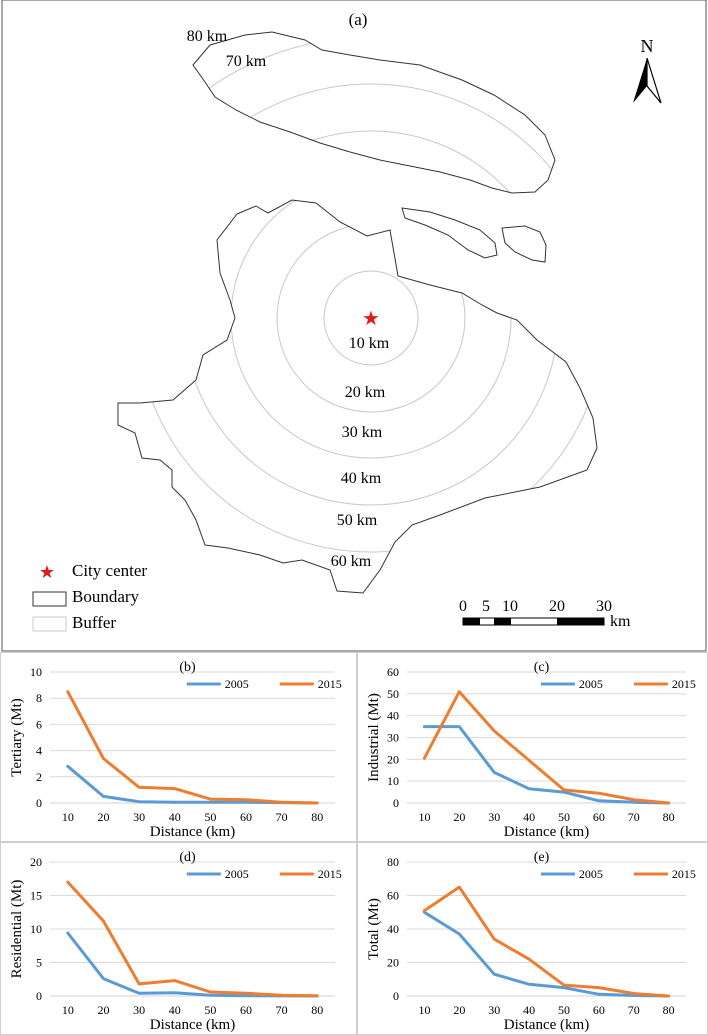 Image resolution: width=708 pixels, height=1035 pixels. Describe the element at coordinates (510, 606) in the screenshot. I see `scale-tick-10: 10` at that location.